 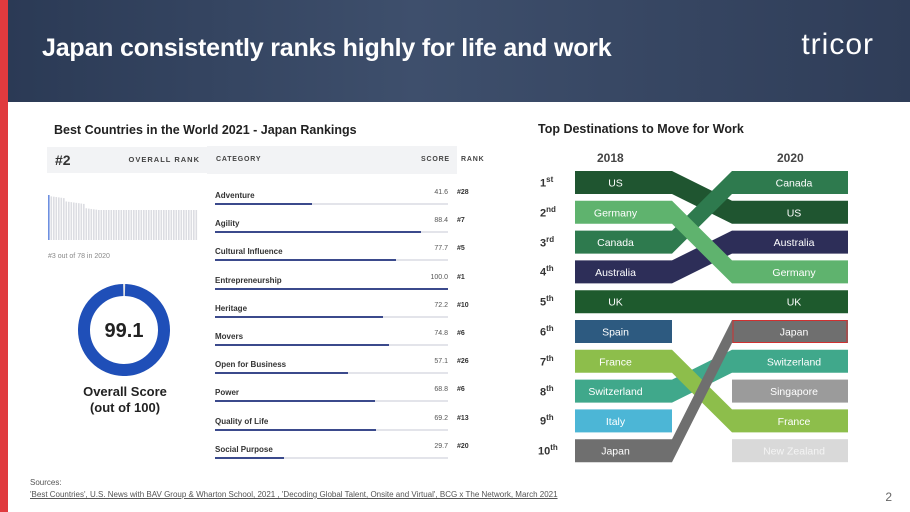 What do you see at coordinates (248, 280) in the screenshot?
I see `category-label: Entrepreneurship` at bounding box center [248, 280].